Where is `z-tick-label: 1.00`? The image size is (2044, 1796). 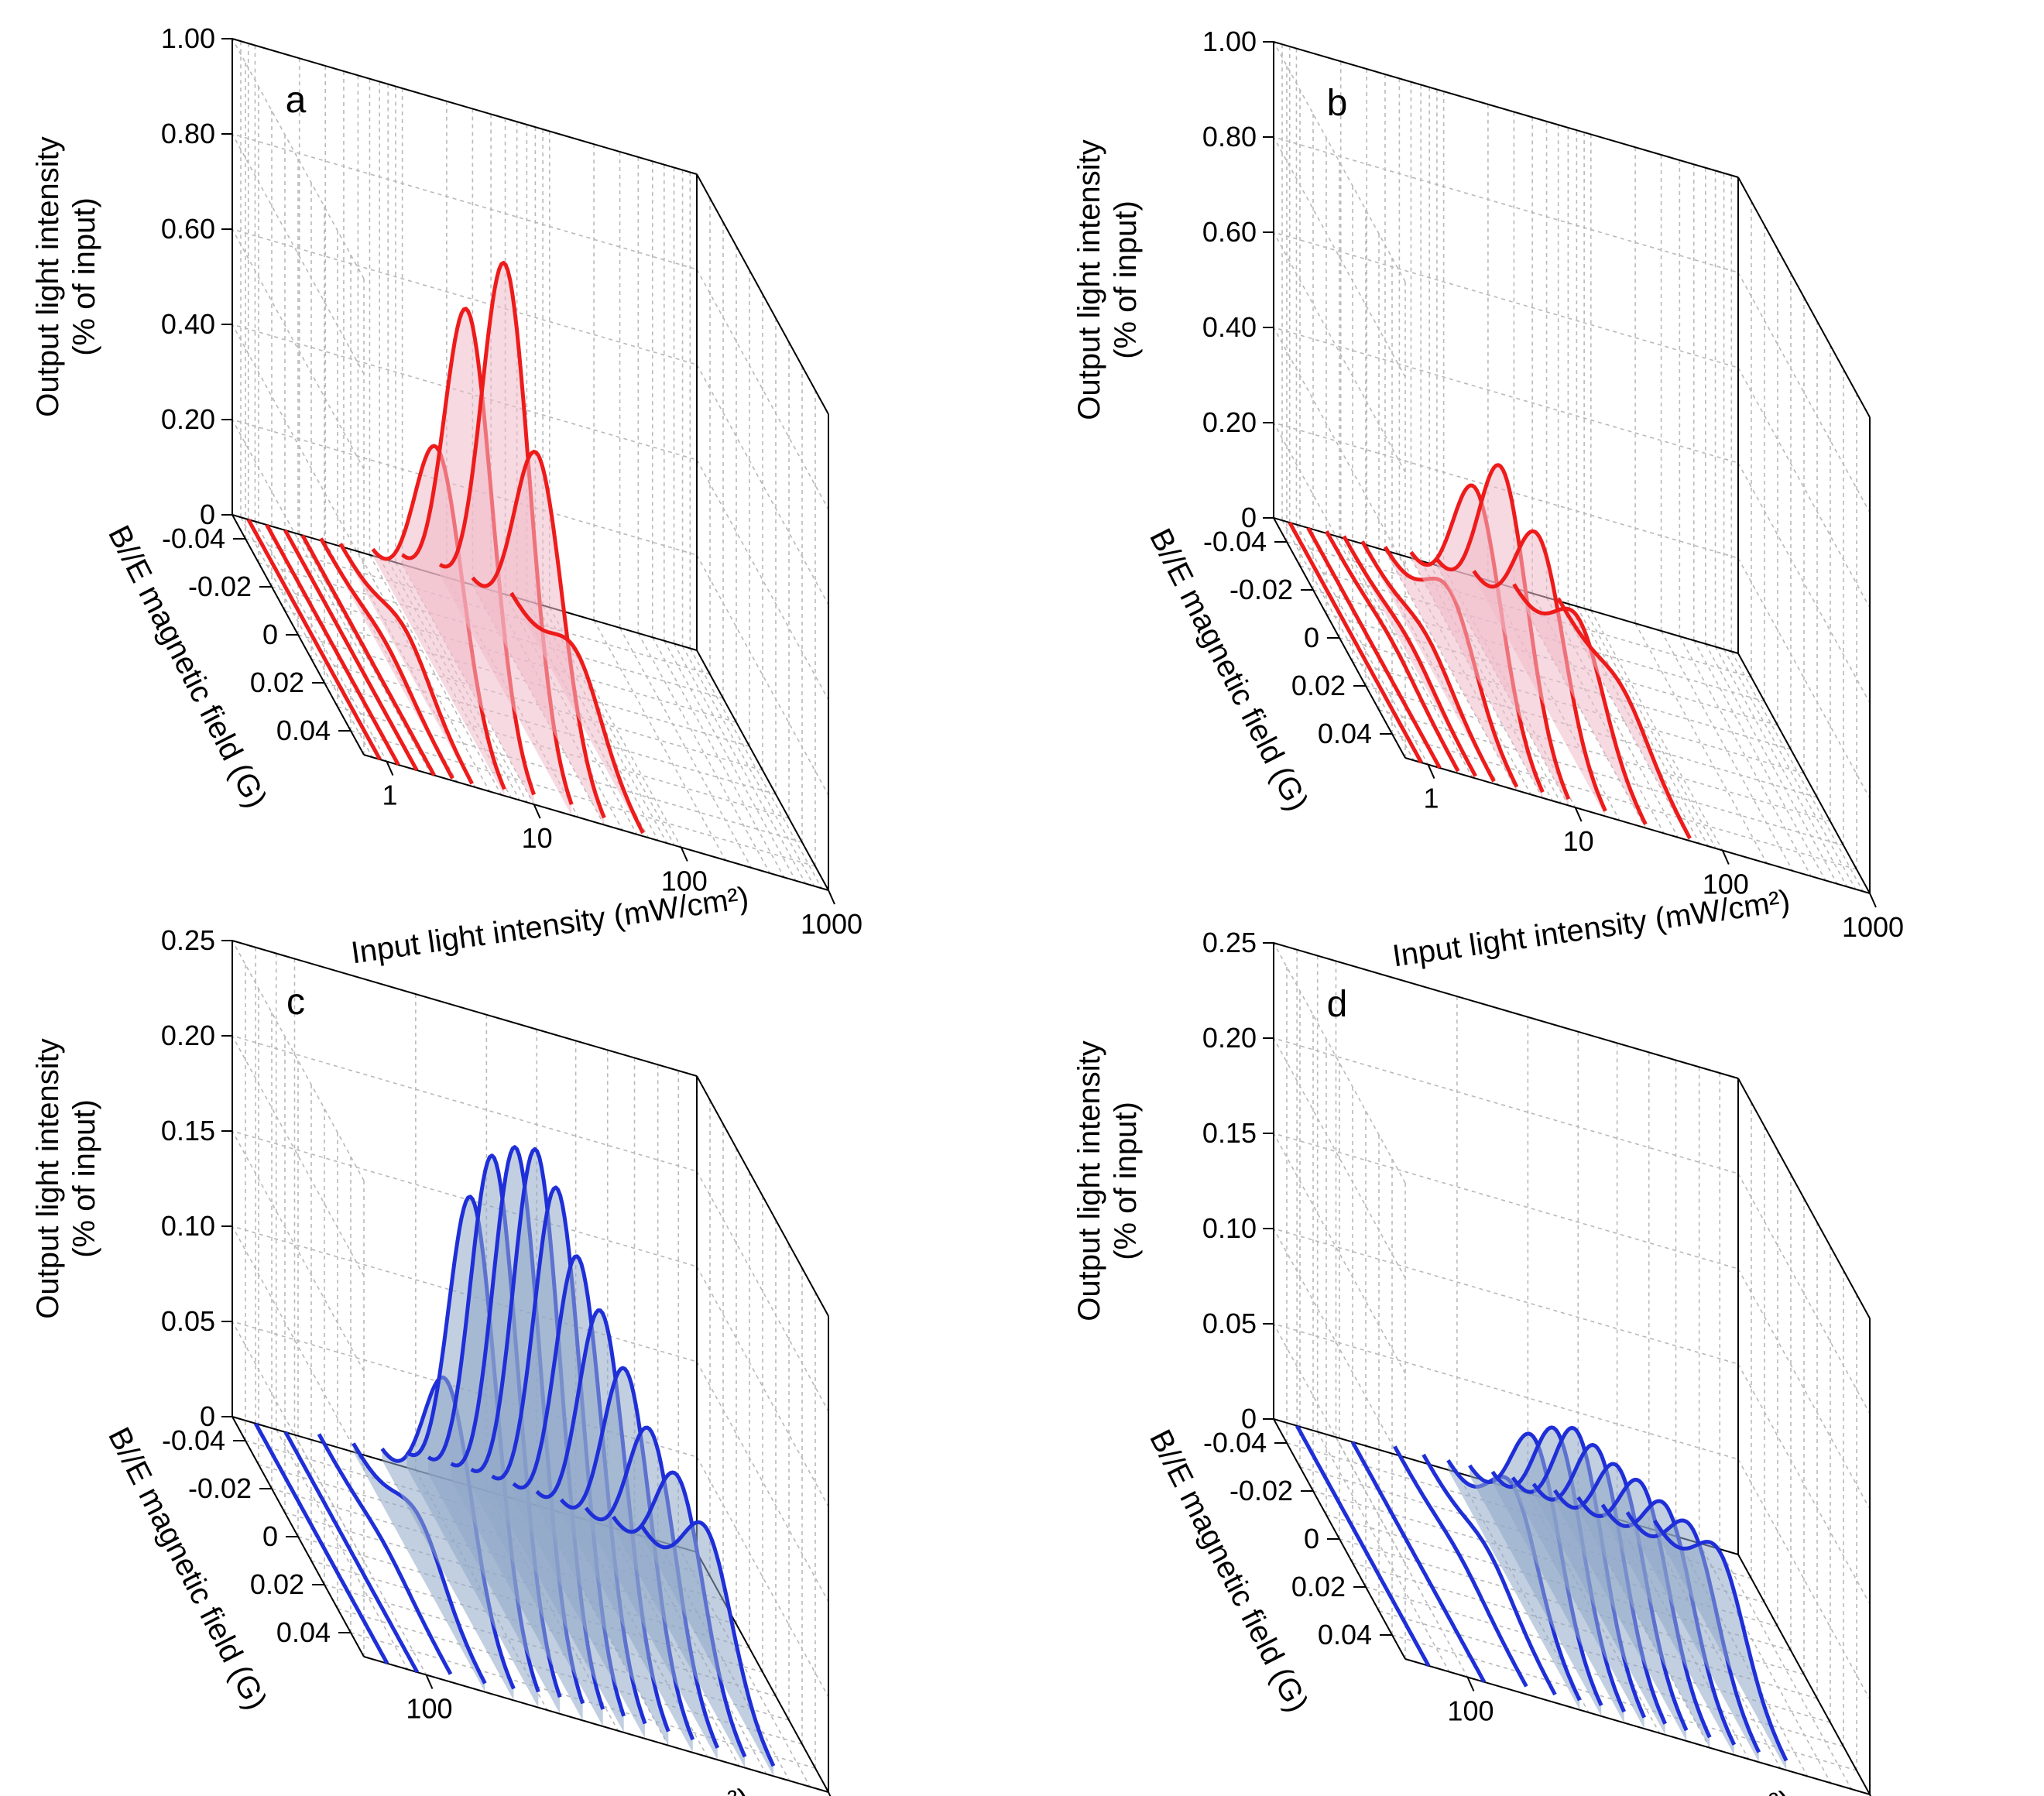 z-tick-label: 1.00 is located at coordinates (1229, 41).